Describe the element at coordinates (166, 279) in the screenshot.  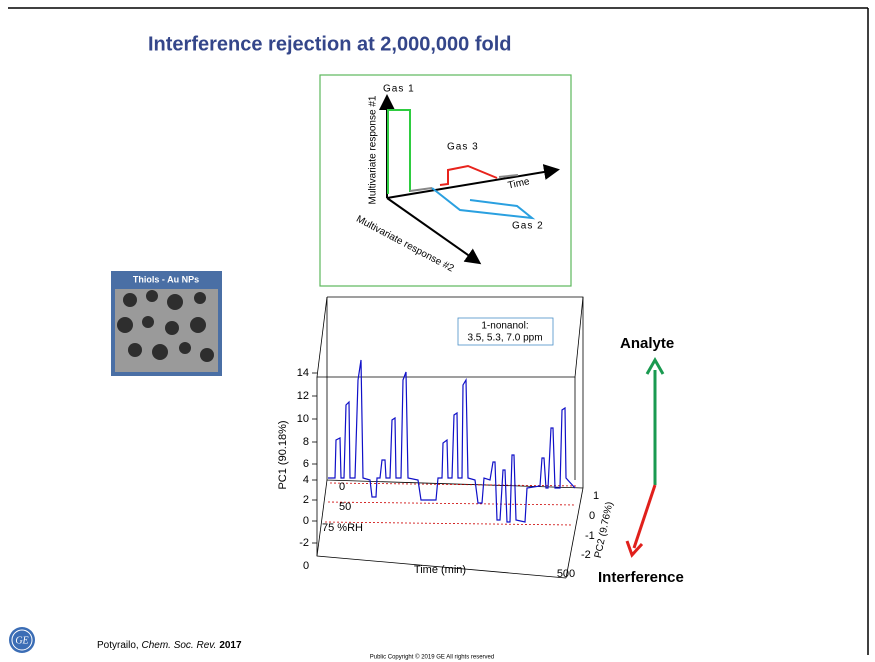
I see `thumbnail-label: Thiols - Au NPs` at that location.